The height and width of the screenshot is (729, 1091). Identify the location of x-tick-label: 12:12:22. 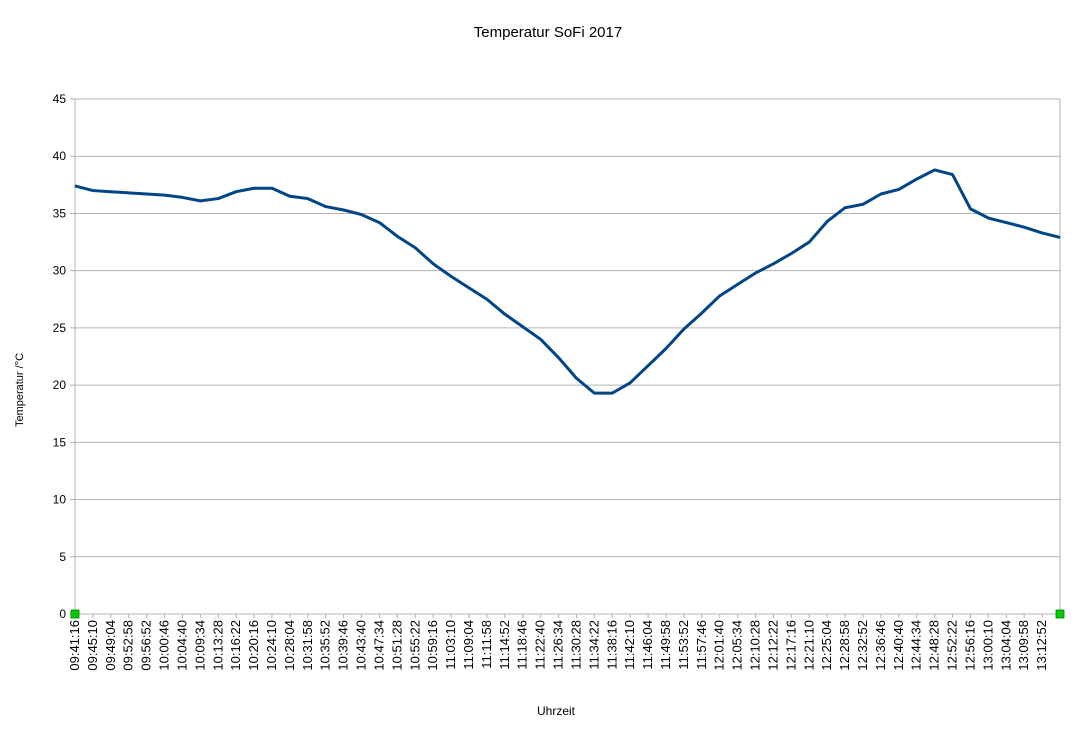
(772, 645).